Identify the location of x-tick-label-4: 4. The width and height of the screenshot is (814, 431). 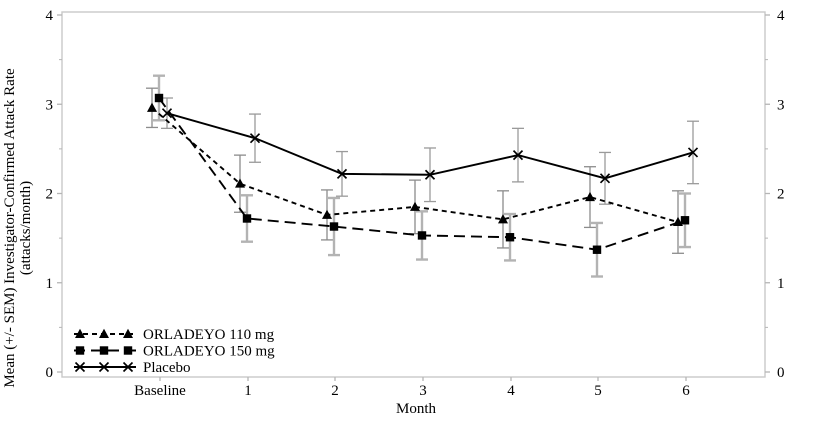
(511, 391).